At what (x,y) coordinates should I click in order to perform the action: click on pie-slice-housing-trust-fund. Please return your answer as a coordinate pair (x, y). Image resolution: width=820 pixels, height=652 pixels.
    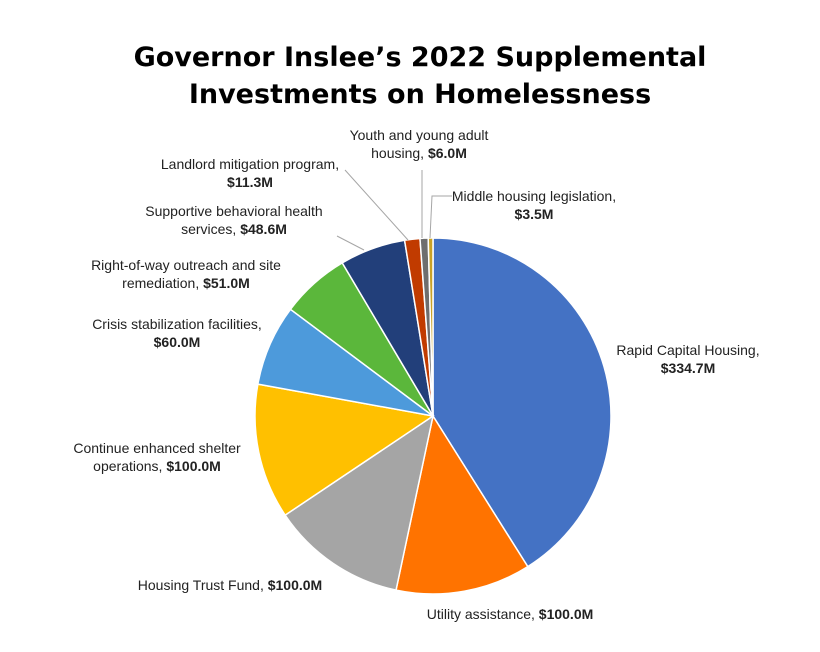
    Looking at the image, I should click on (359, 503).